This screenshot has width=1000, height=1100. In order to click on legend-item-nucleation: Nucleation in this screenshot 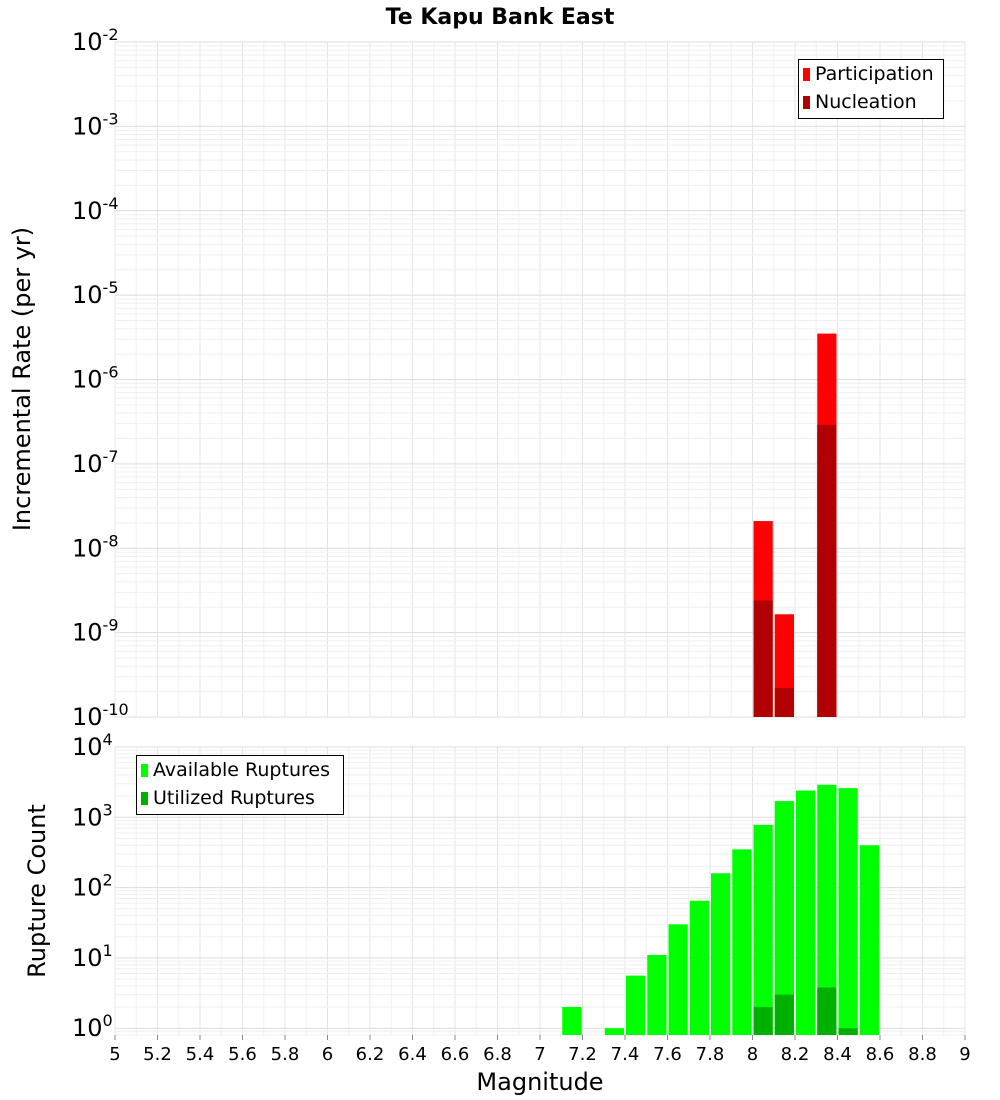, I will do `click(871, 102)`.